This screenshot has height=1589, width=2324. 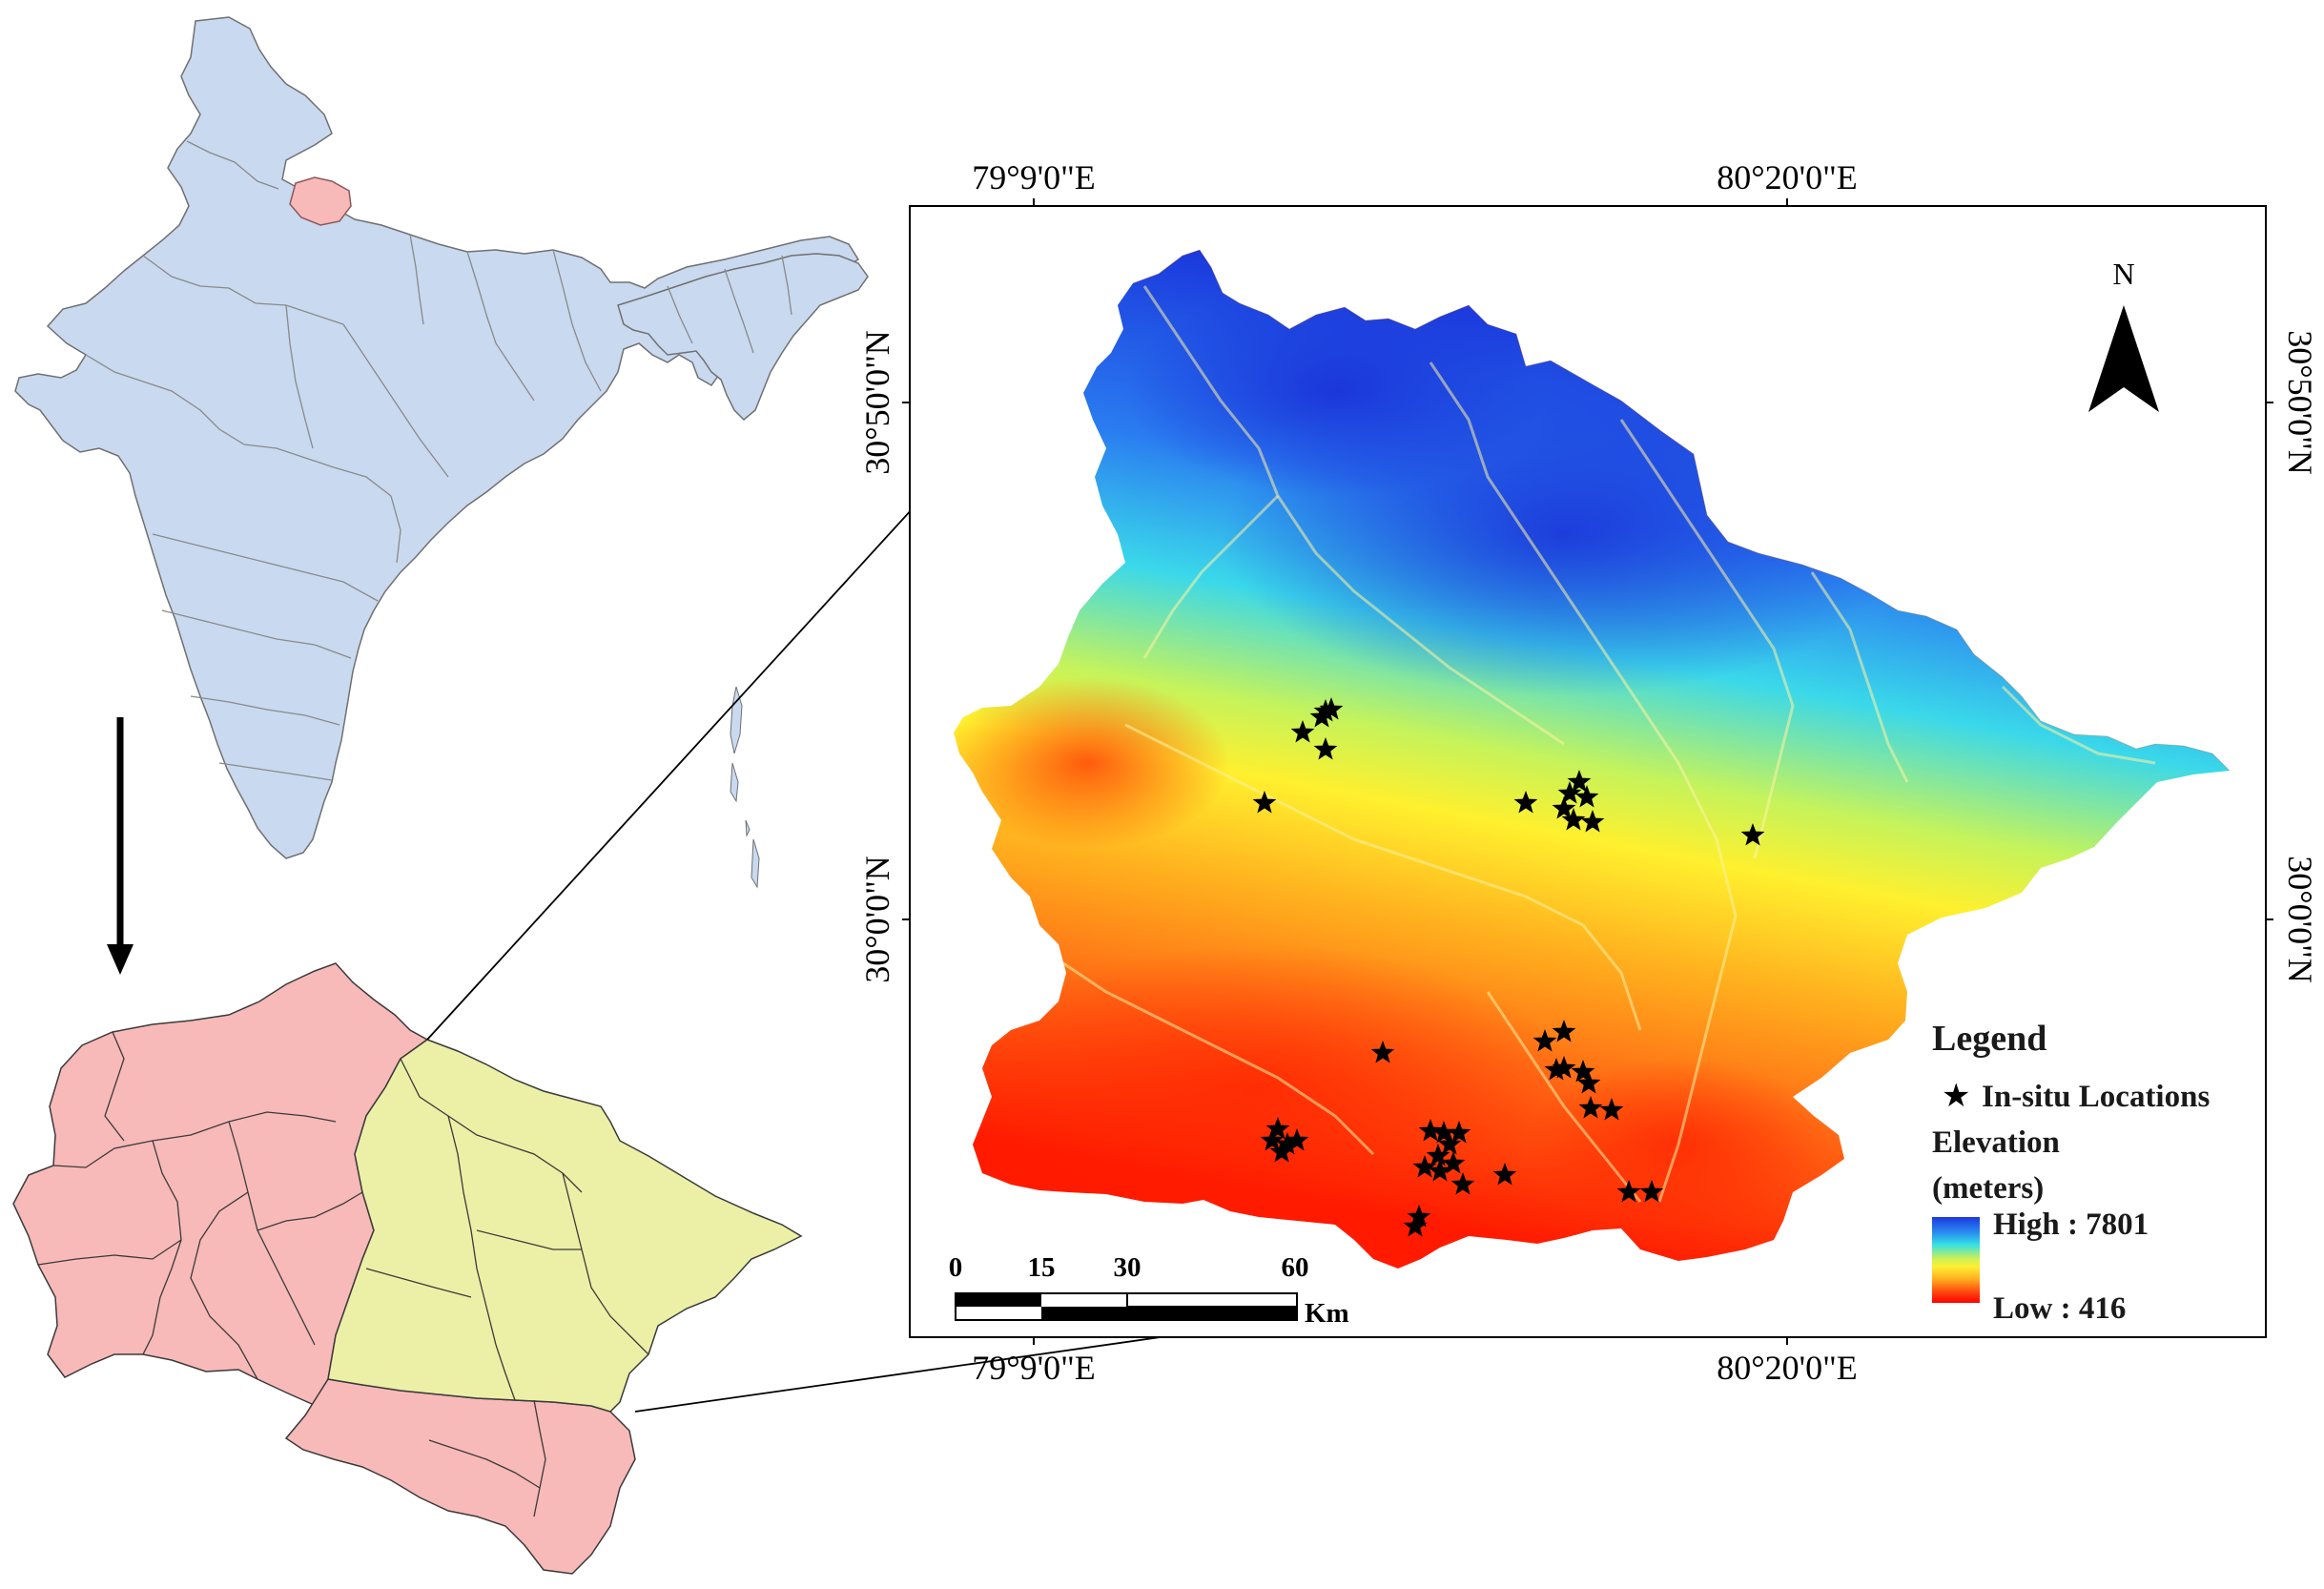 What do you see at coordinates (877, 402) in the screenshot?
I see `coord-left-upper: 30°50'0"N` at bounding box center [877, 402].